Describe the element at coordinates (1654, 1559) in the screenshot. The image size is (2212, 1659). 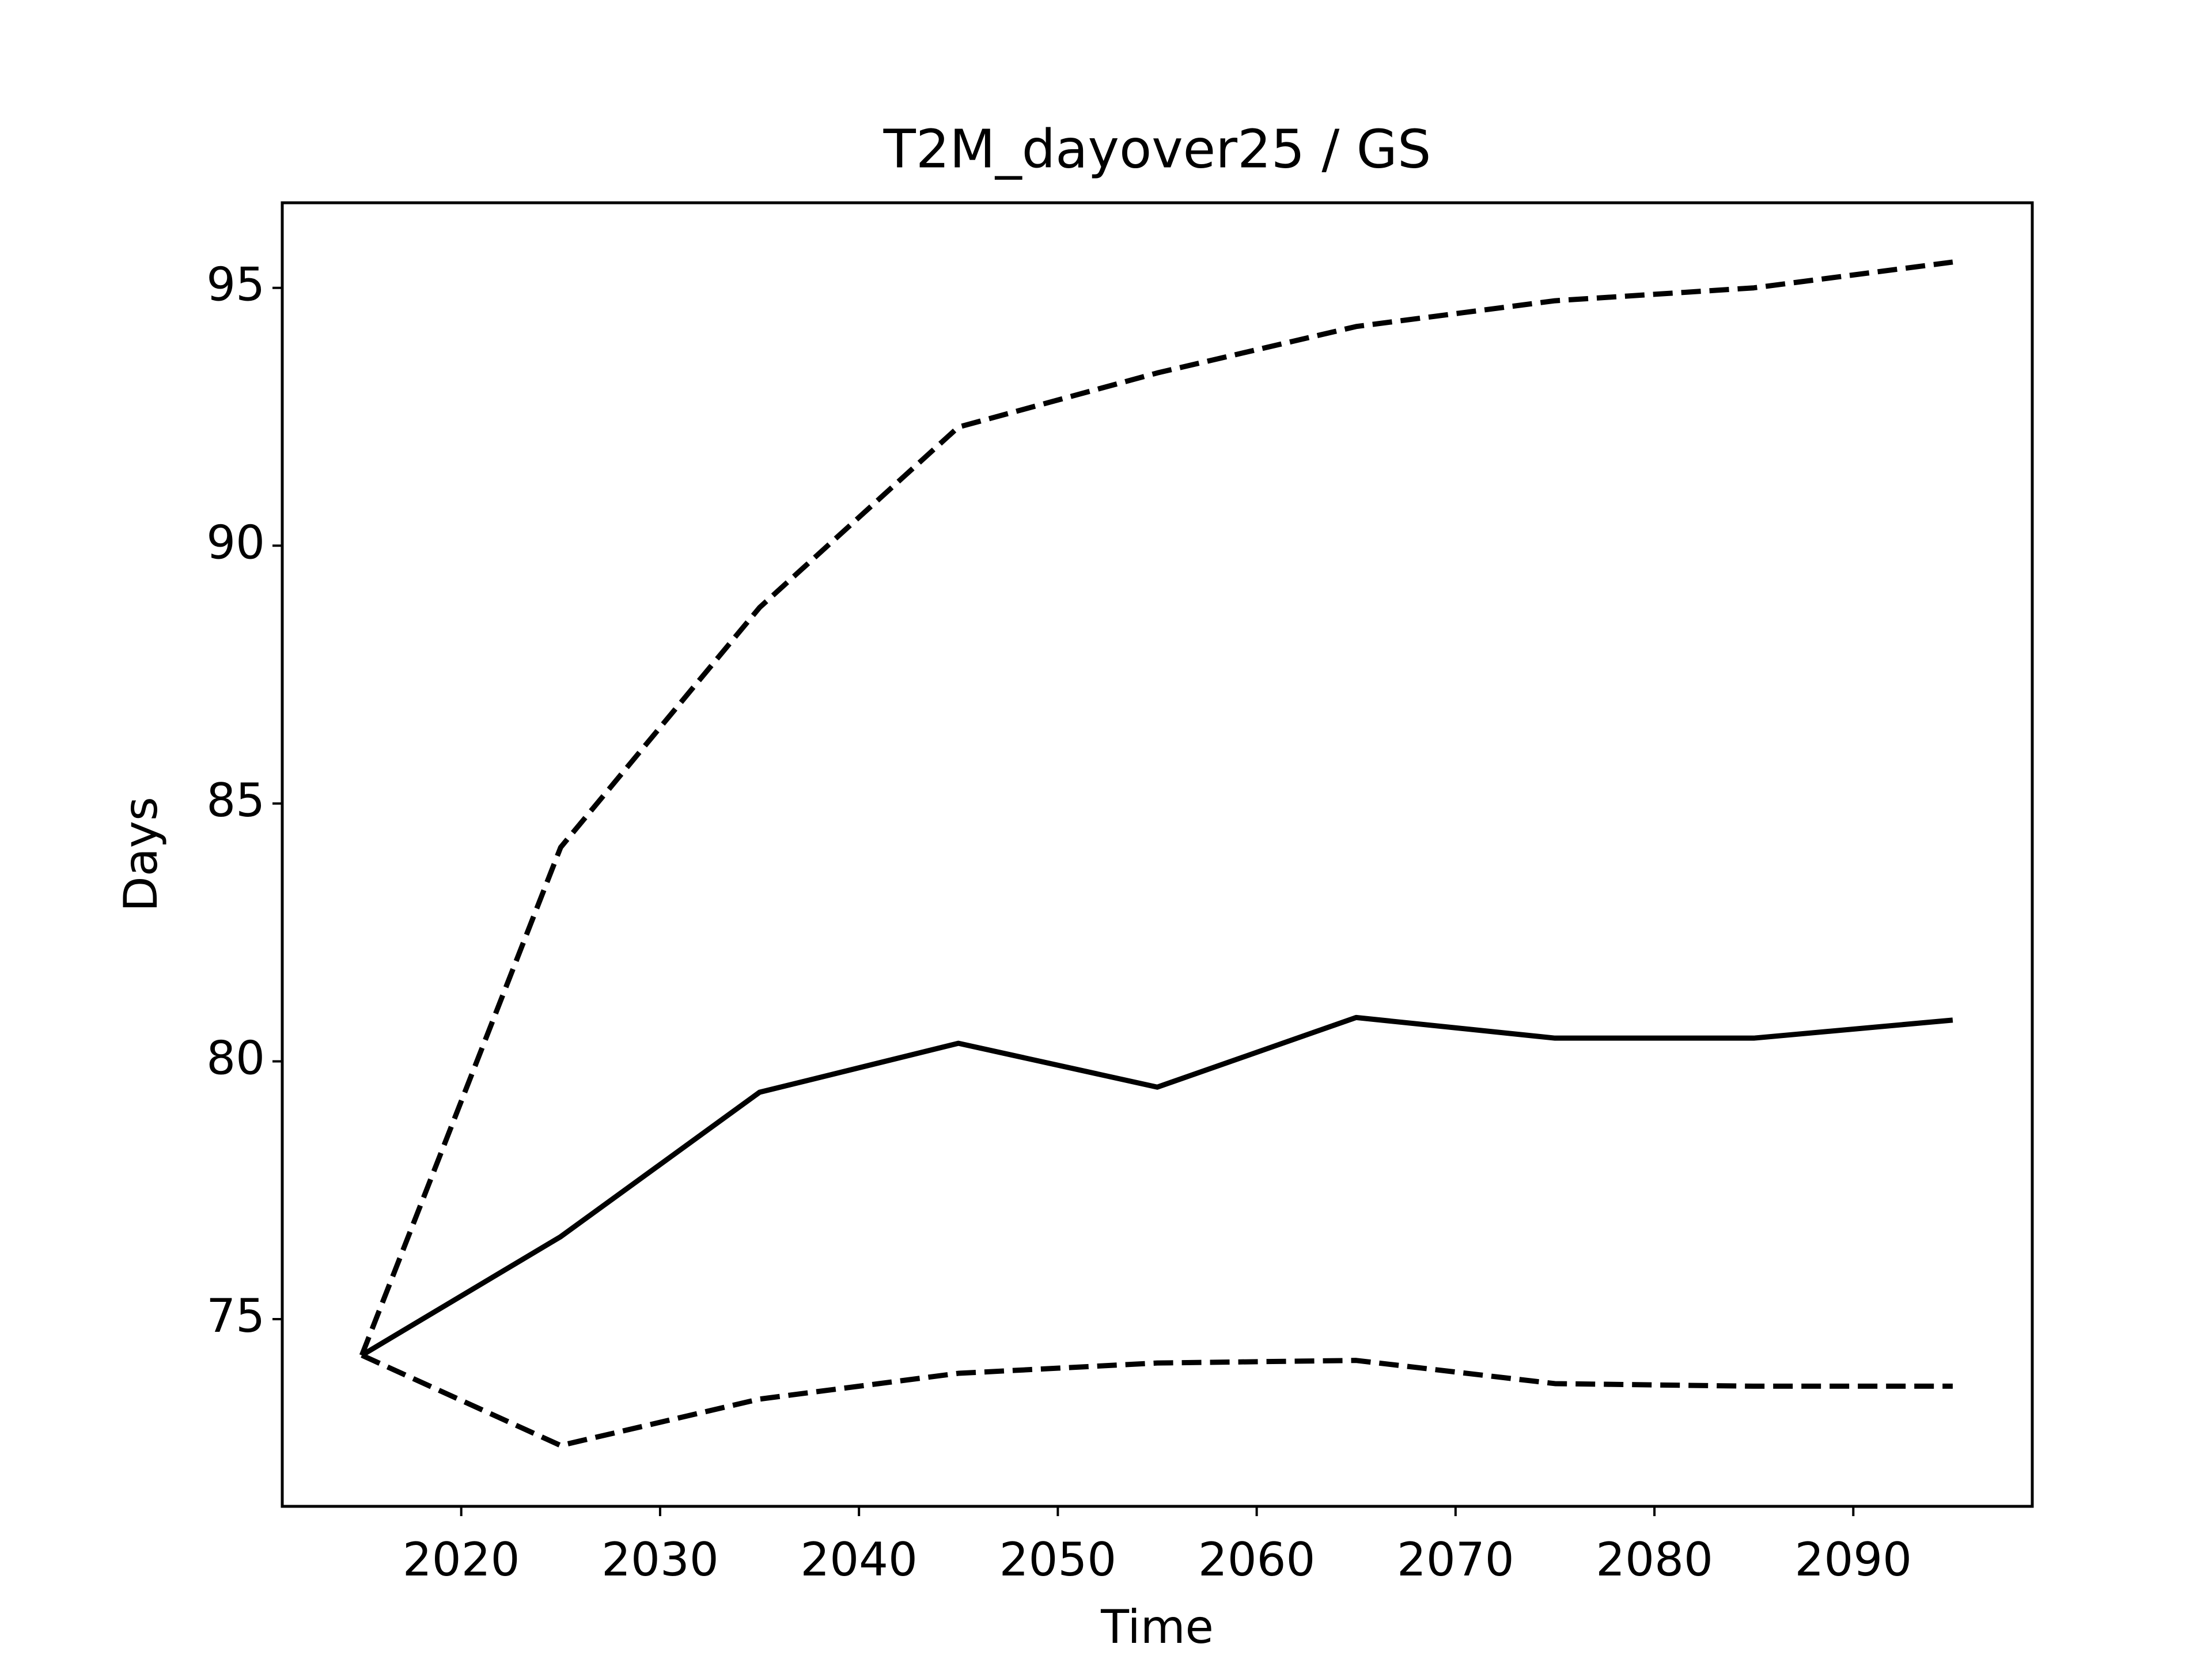
I see `x-tick-label: 2080` at that location.